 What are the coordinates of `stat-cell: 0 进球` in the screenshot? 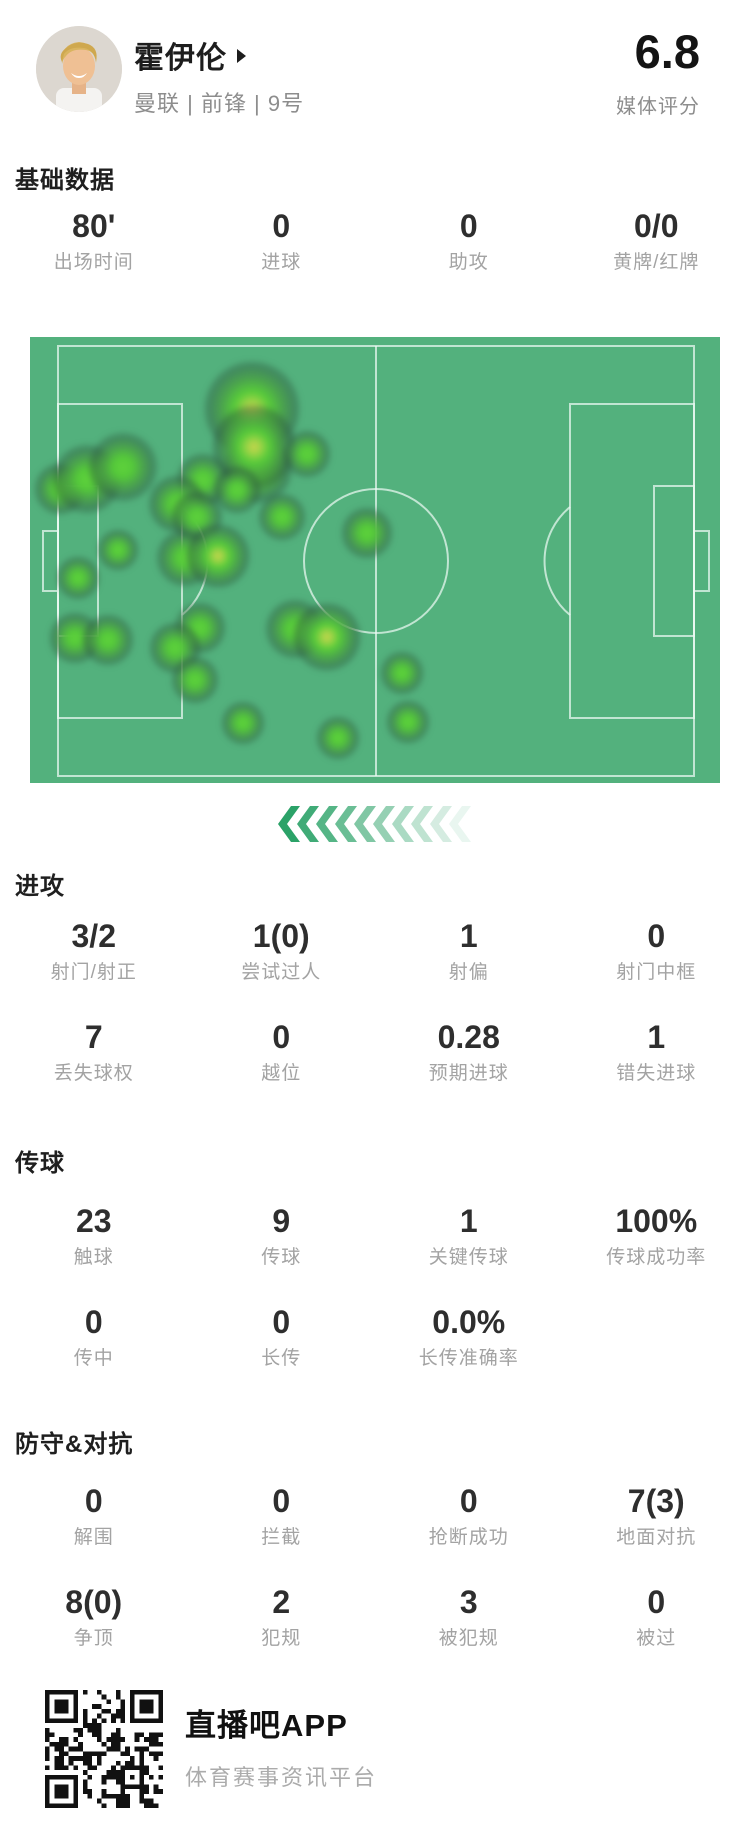 It's located at (282, 241).